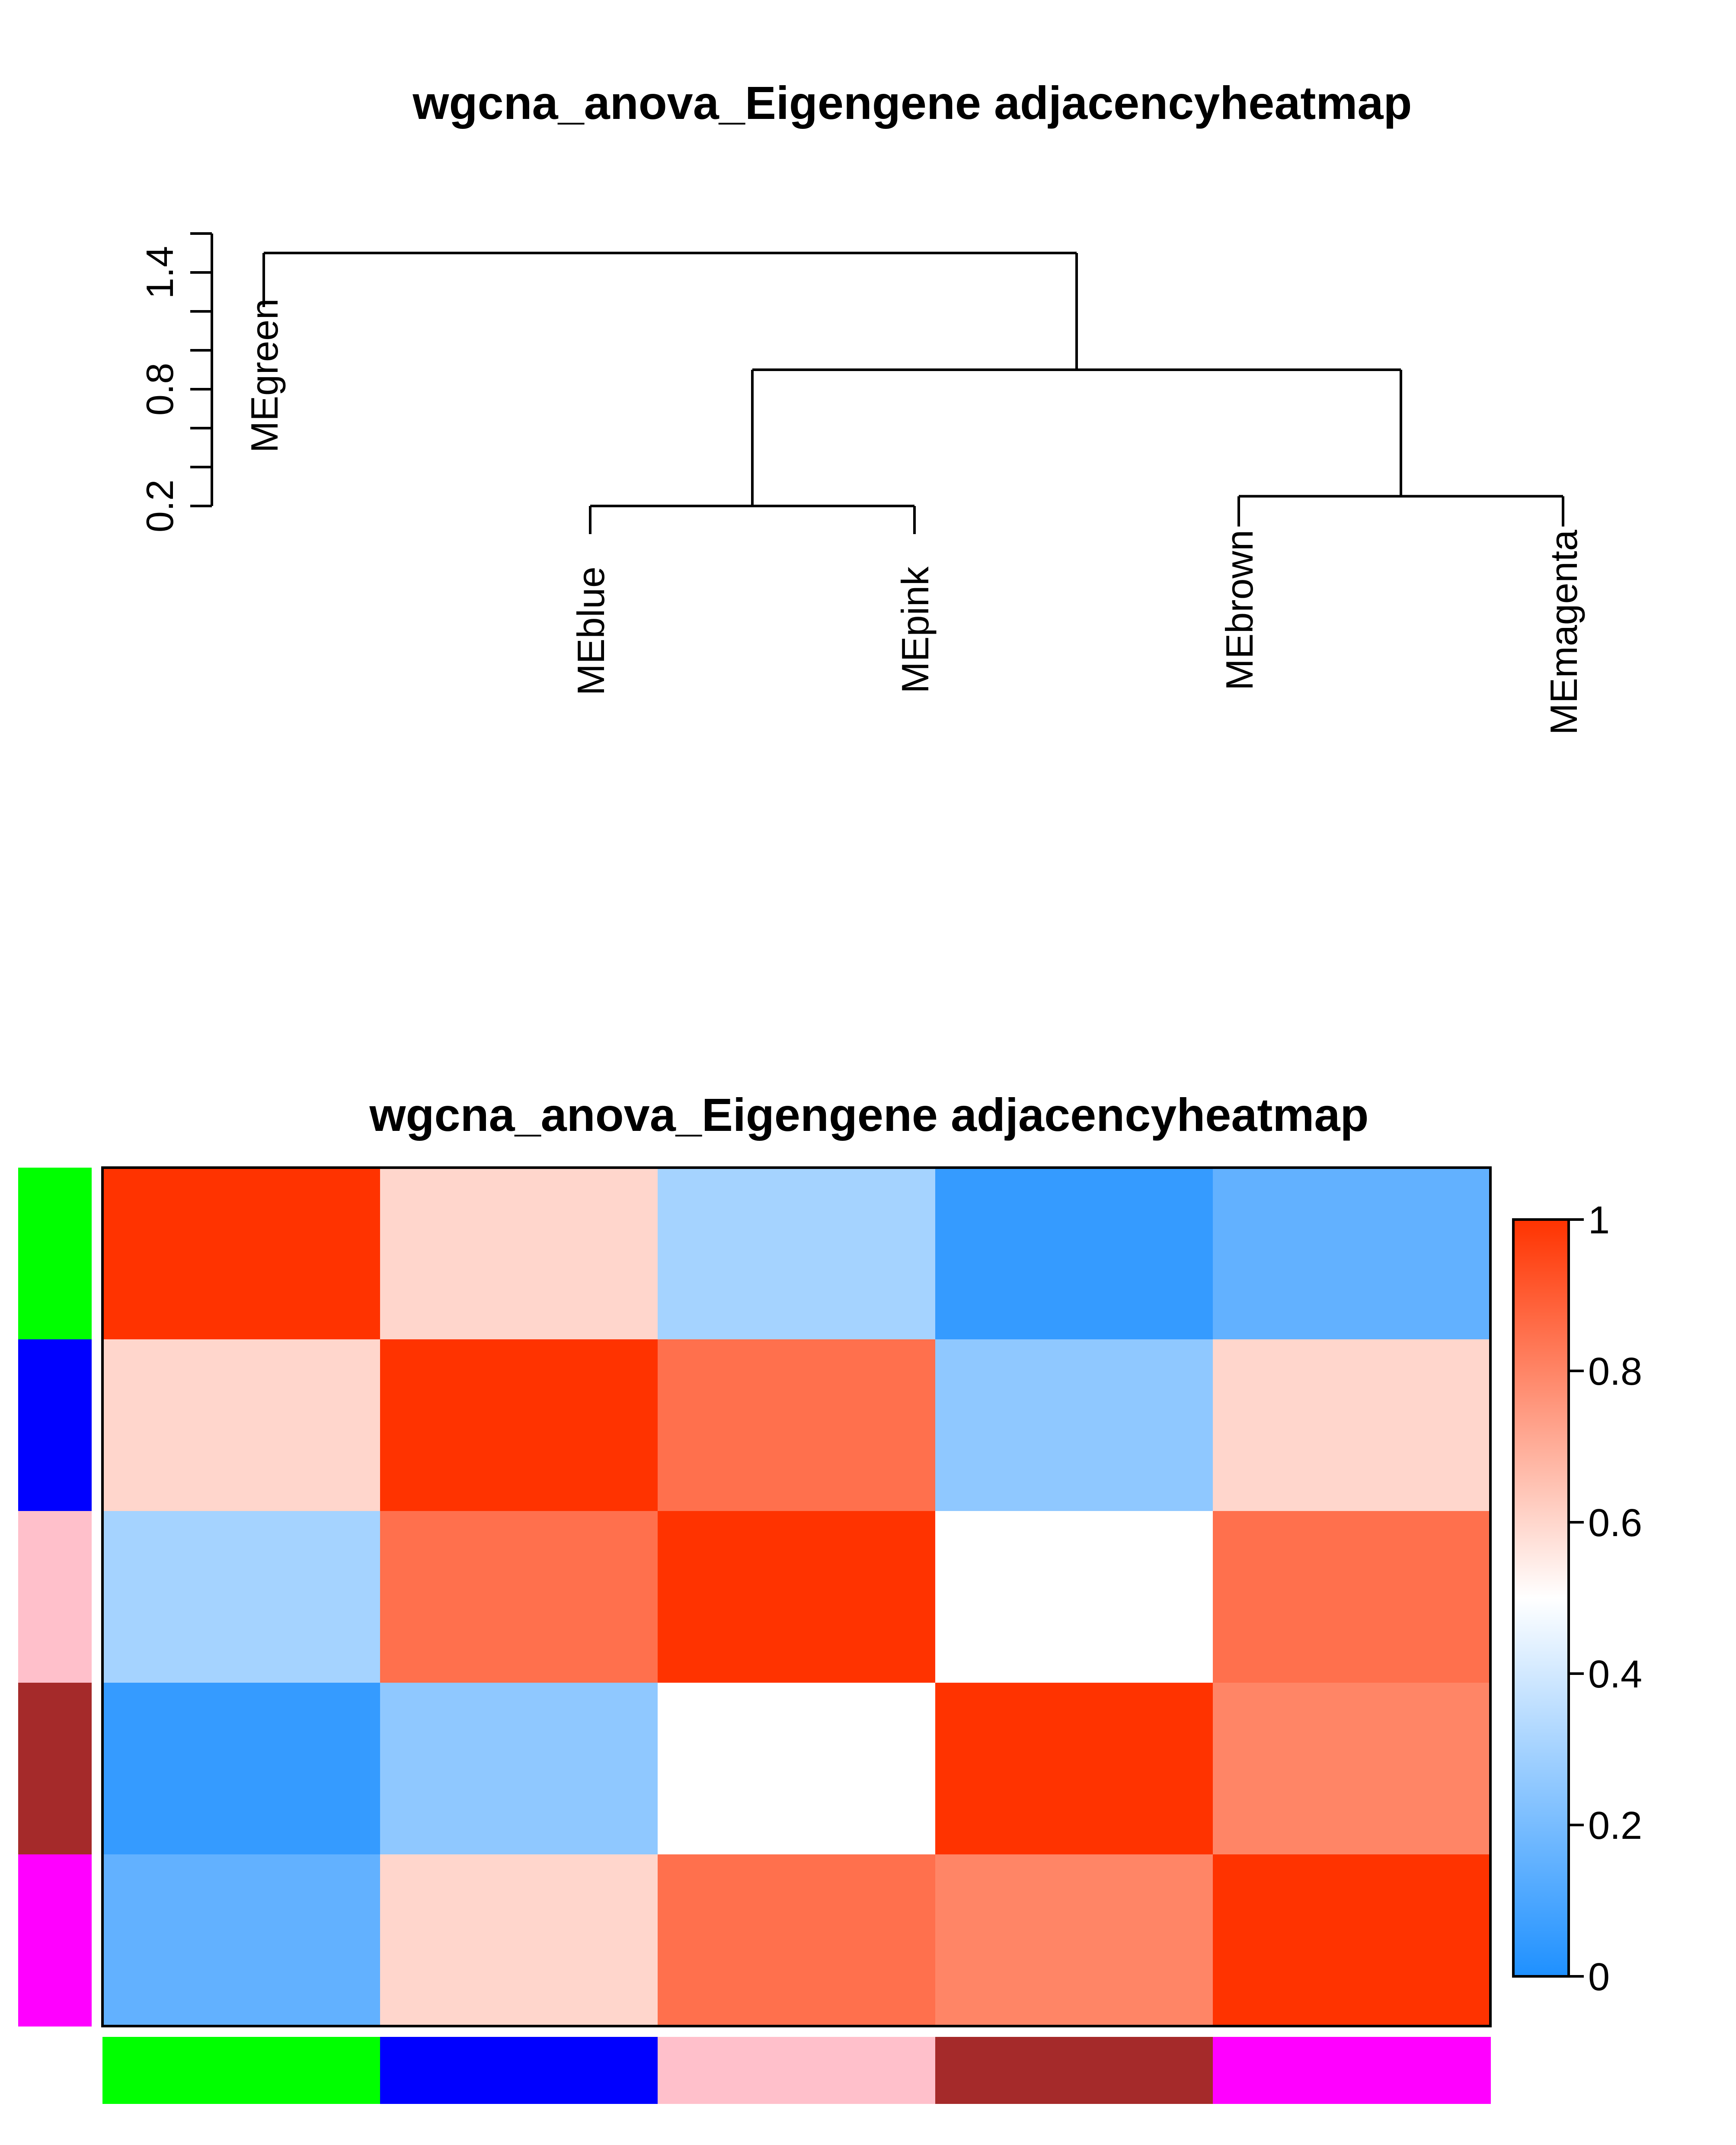 This screenshot has width=1736, height=2145. I want to click on row-color-bar, so click(55, 1597).